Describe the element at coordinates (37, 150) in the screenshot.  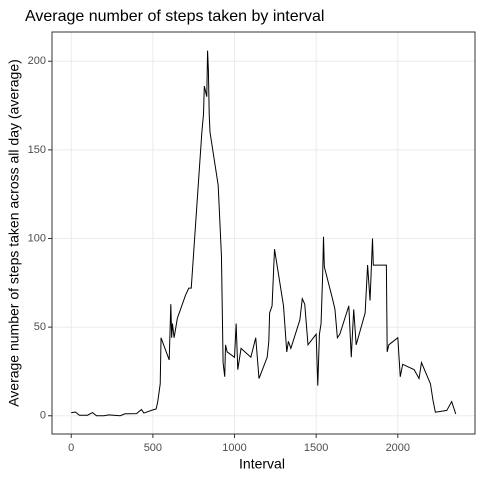
I see `y-tick-label: 150` at that location.